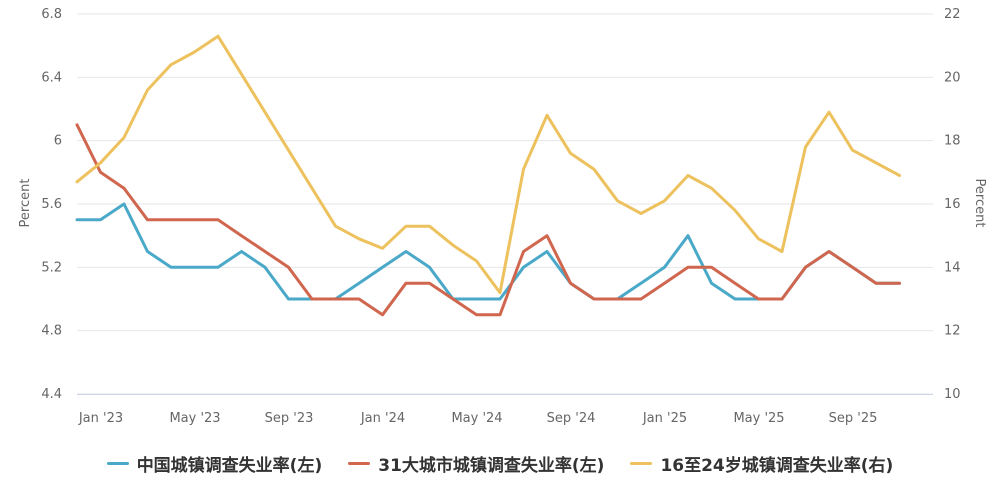 The image size is (1000, 495). I want to click on left-axis-ticks: 4.4 4.8 5.2 5.6 6 6.4 6.8, so click(51, 204).